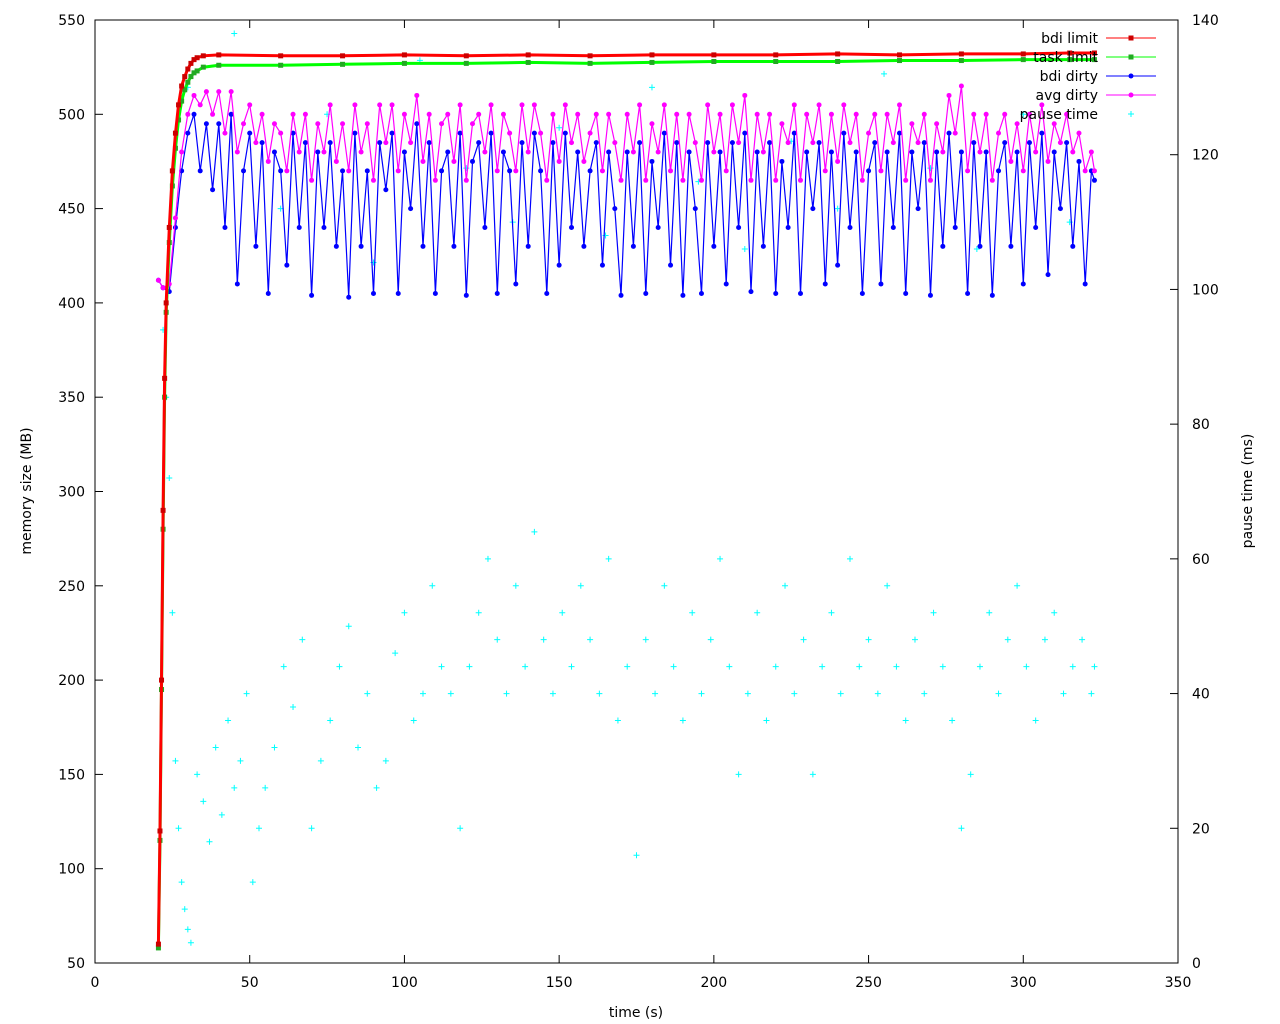  What do you see at coordinates (1131, 38) in the screenshot?
I see `legend-swatch-marker` at bounding box center [1131, 38].